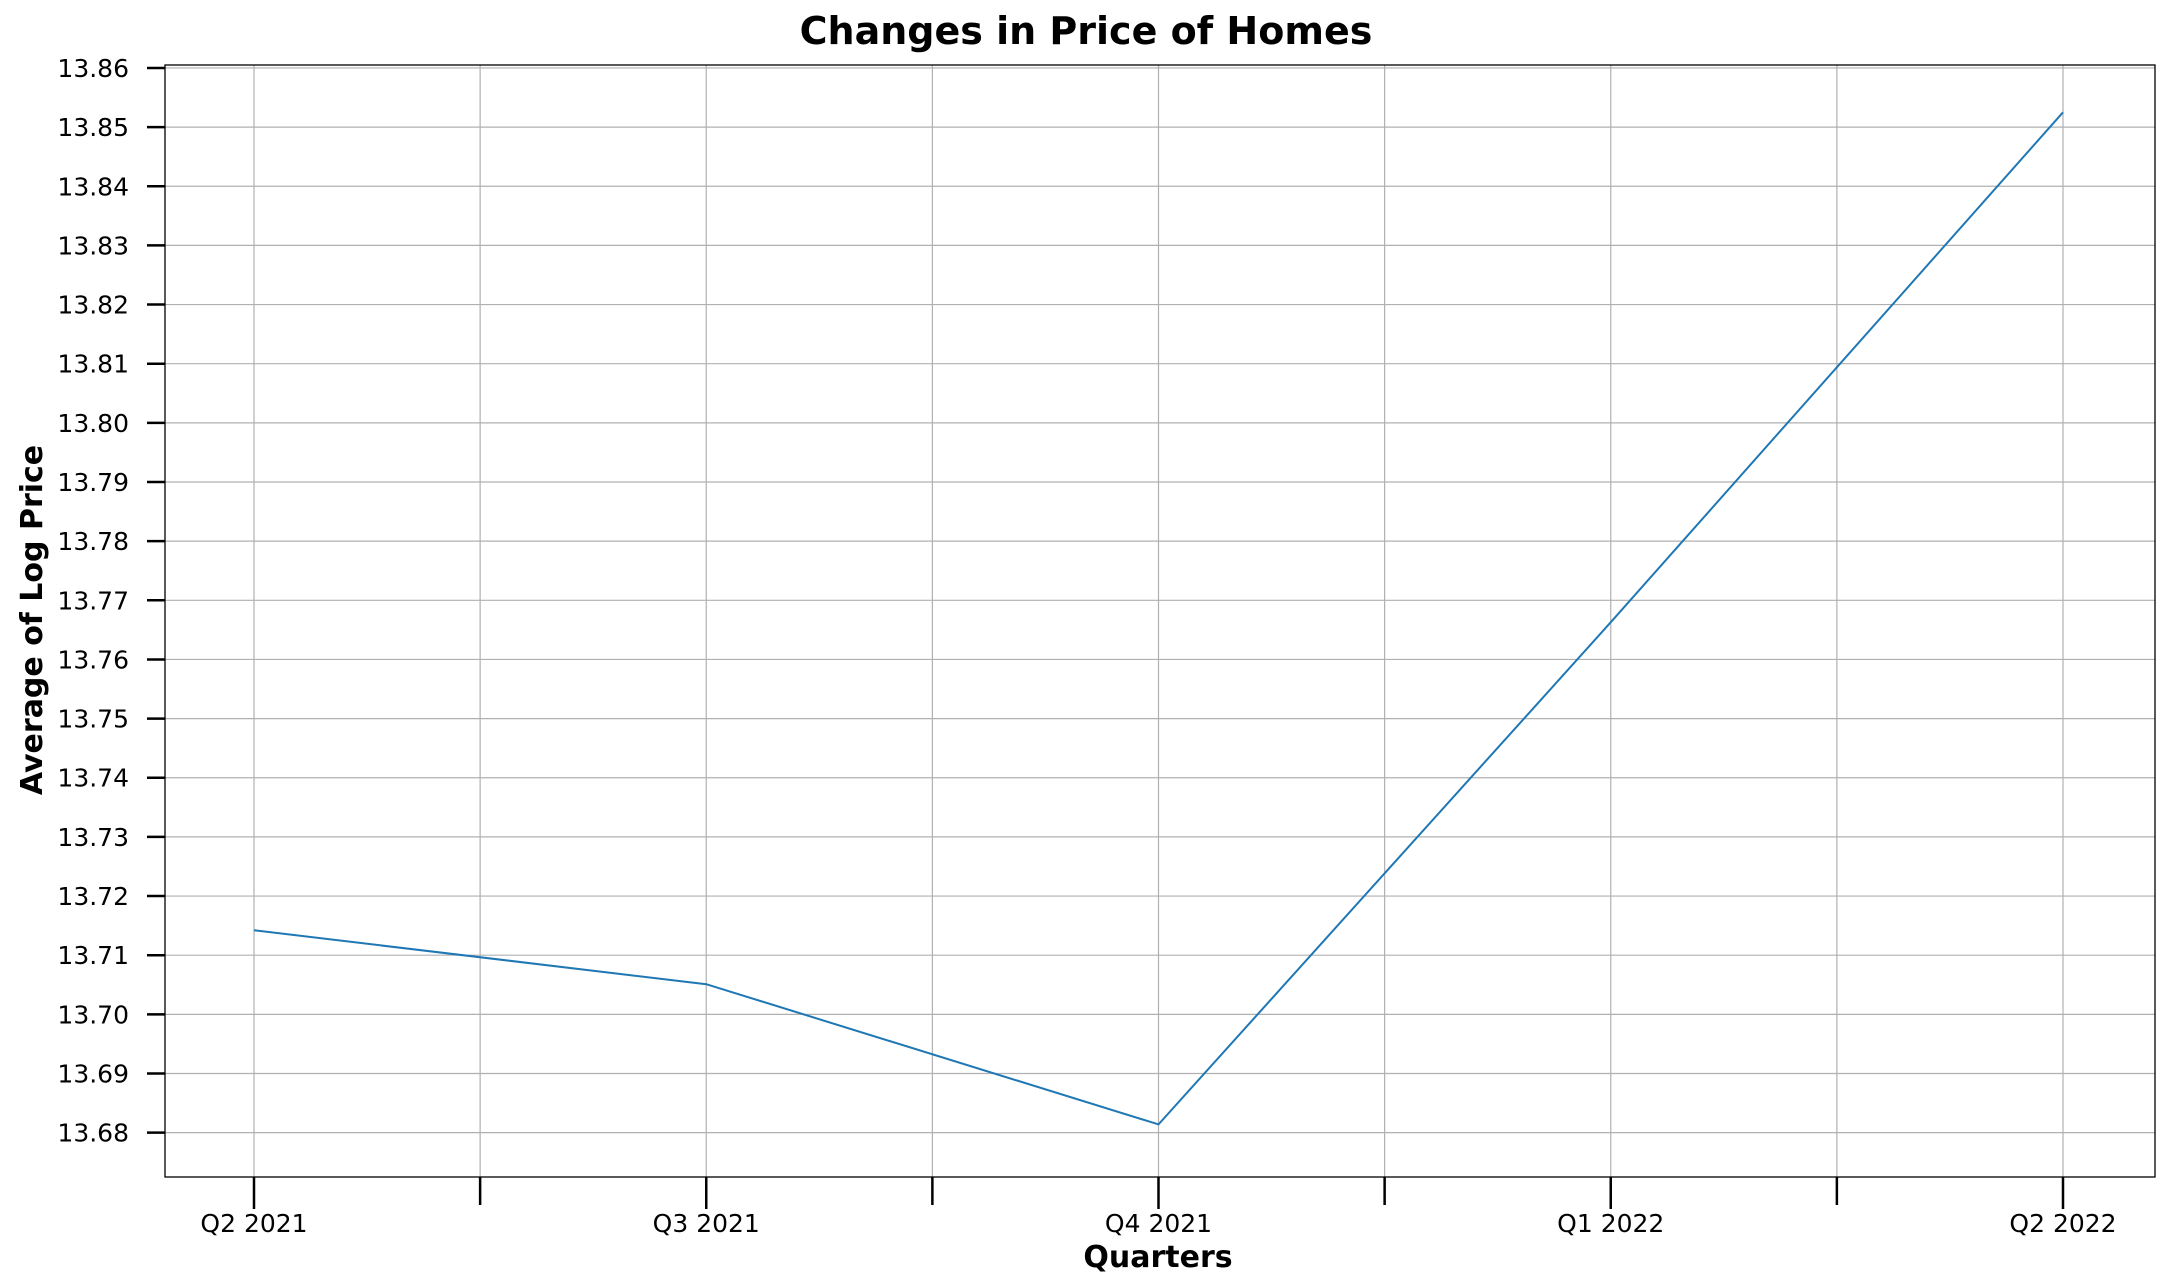 The width and height of the screenshot is (2164, 1273). I want to click on y-tick-label: 13.68, so click(93, 1133).